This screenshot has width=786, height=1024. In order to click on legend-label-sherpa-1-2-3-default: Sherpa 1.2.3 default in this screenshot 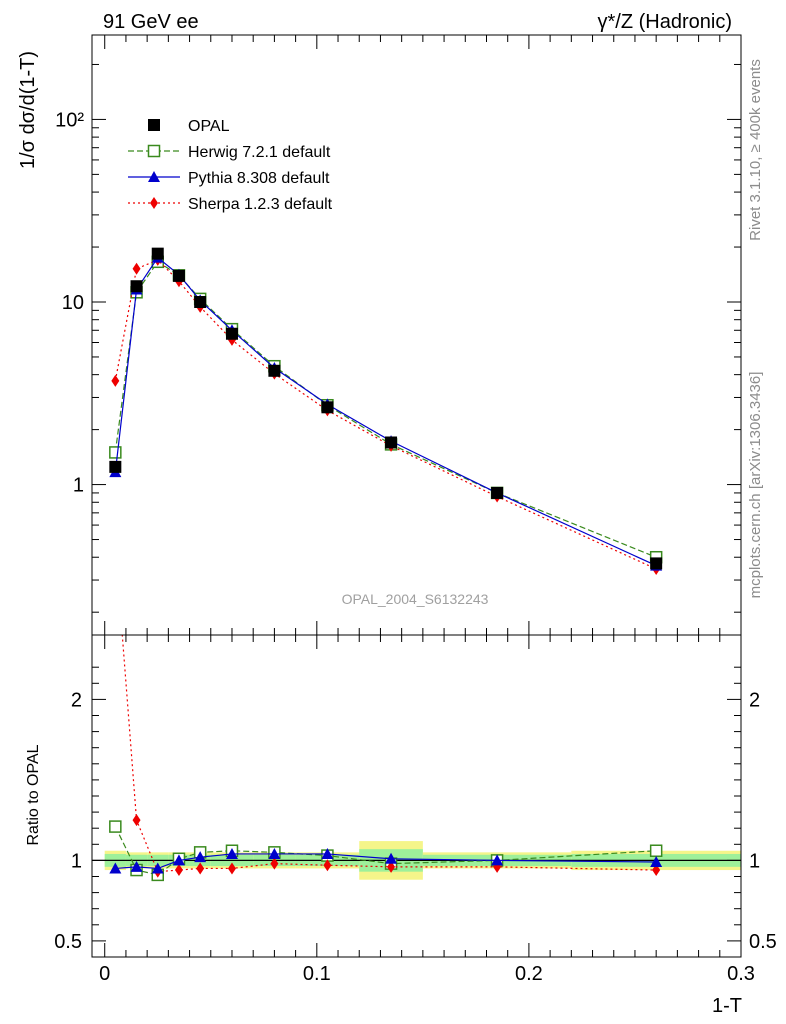, I will do `click(260, 204)`.